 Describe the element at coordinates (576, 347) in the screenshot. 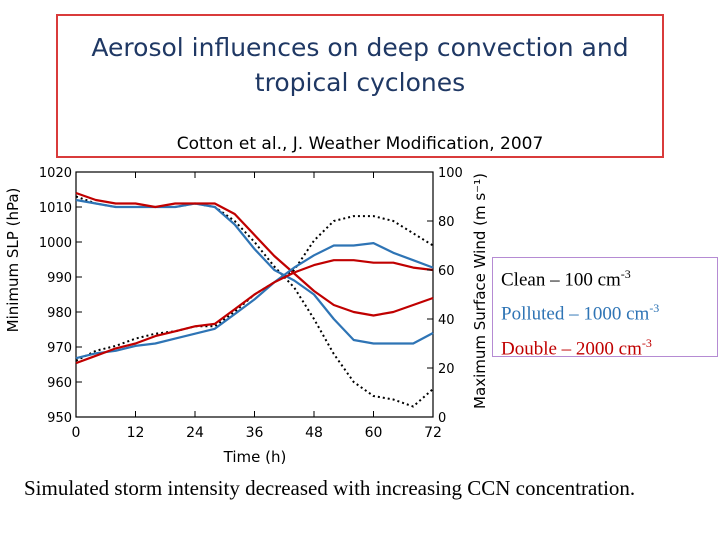

I see `legend-item-double: Double – 2000 cm-3` at that location.